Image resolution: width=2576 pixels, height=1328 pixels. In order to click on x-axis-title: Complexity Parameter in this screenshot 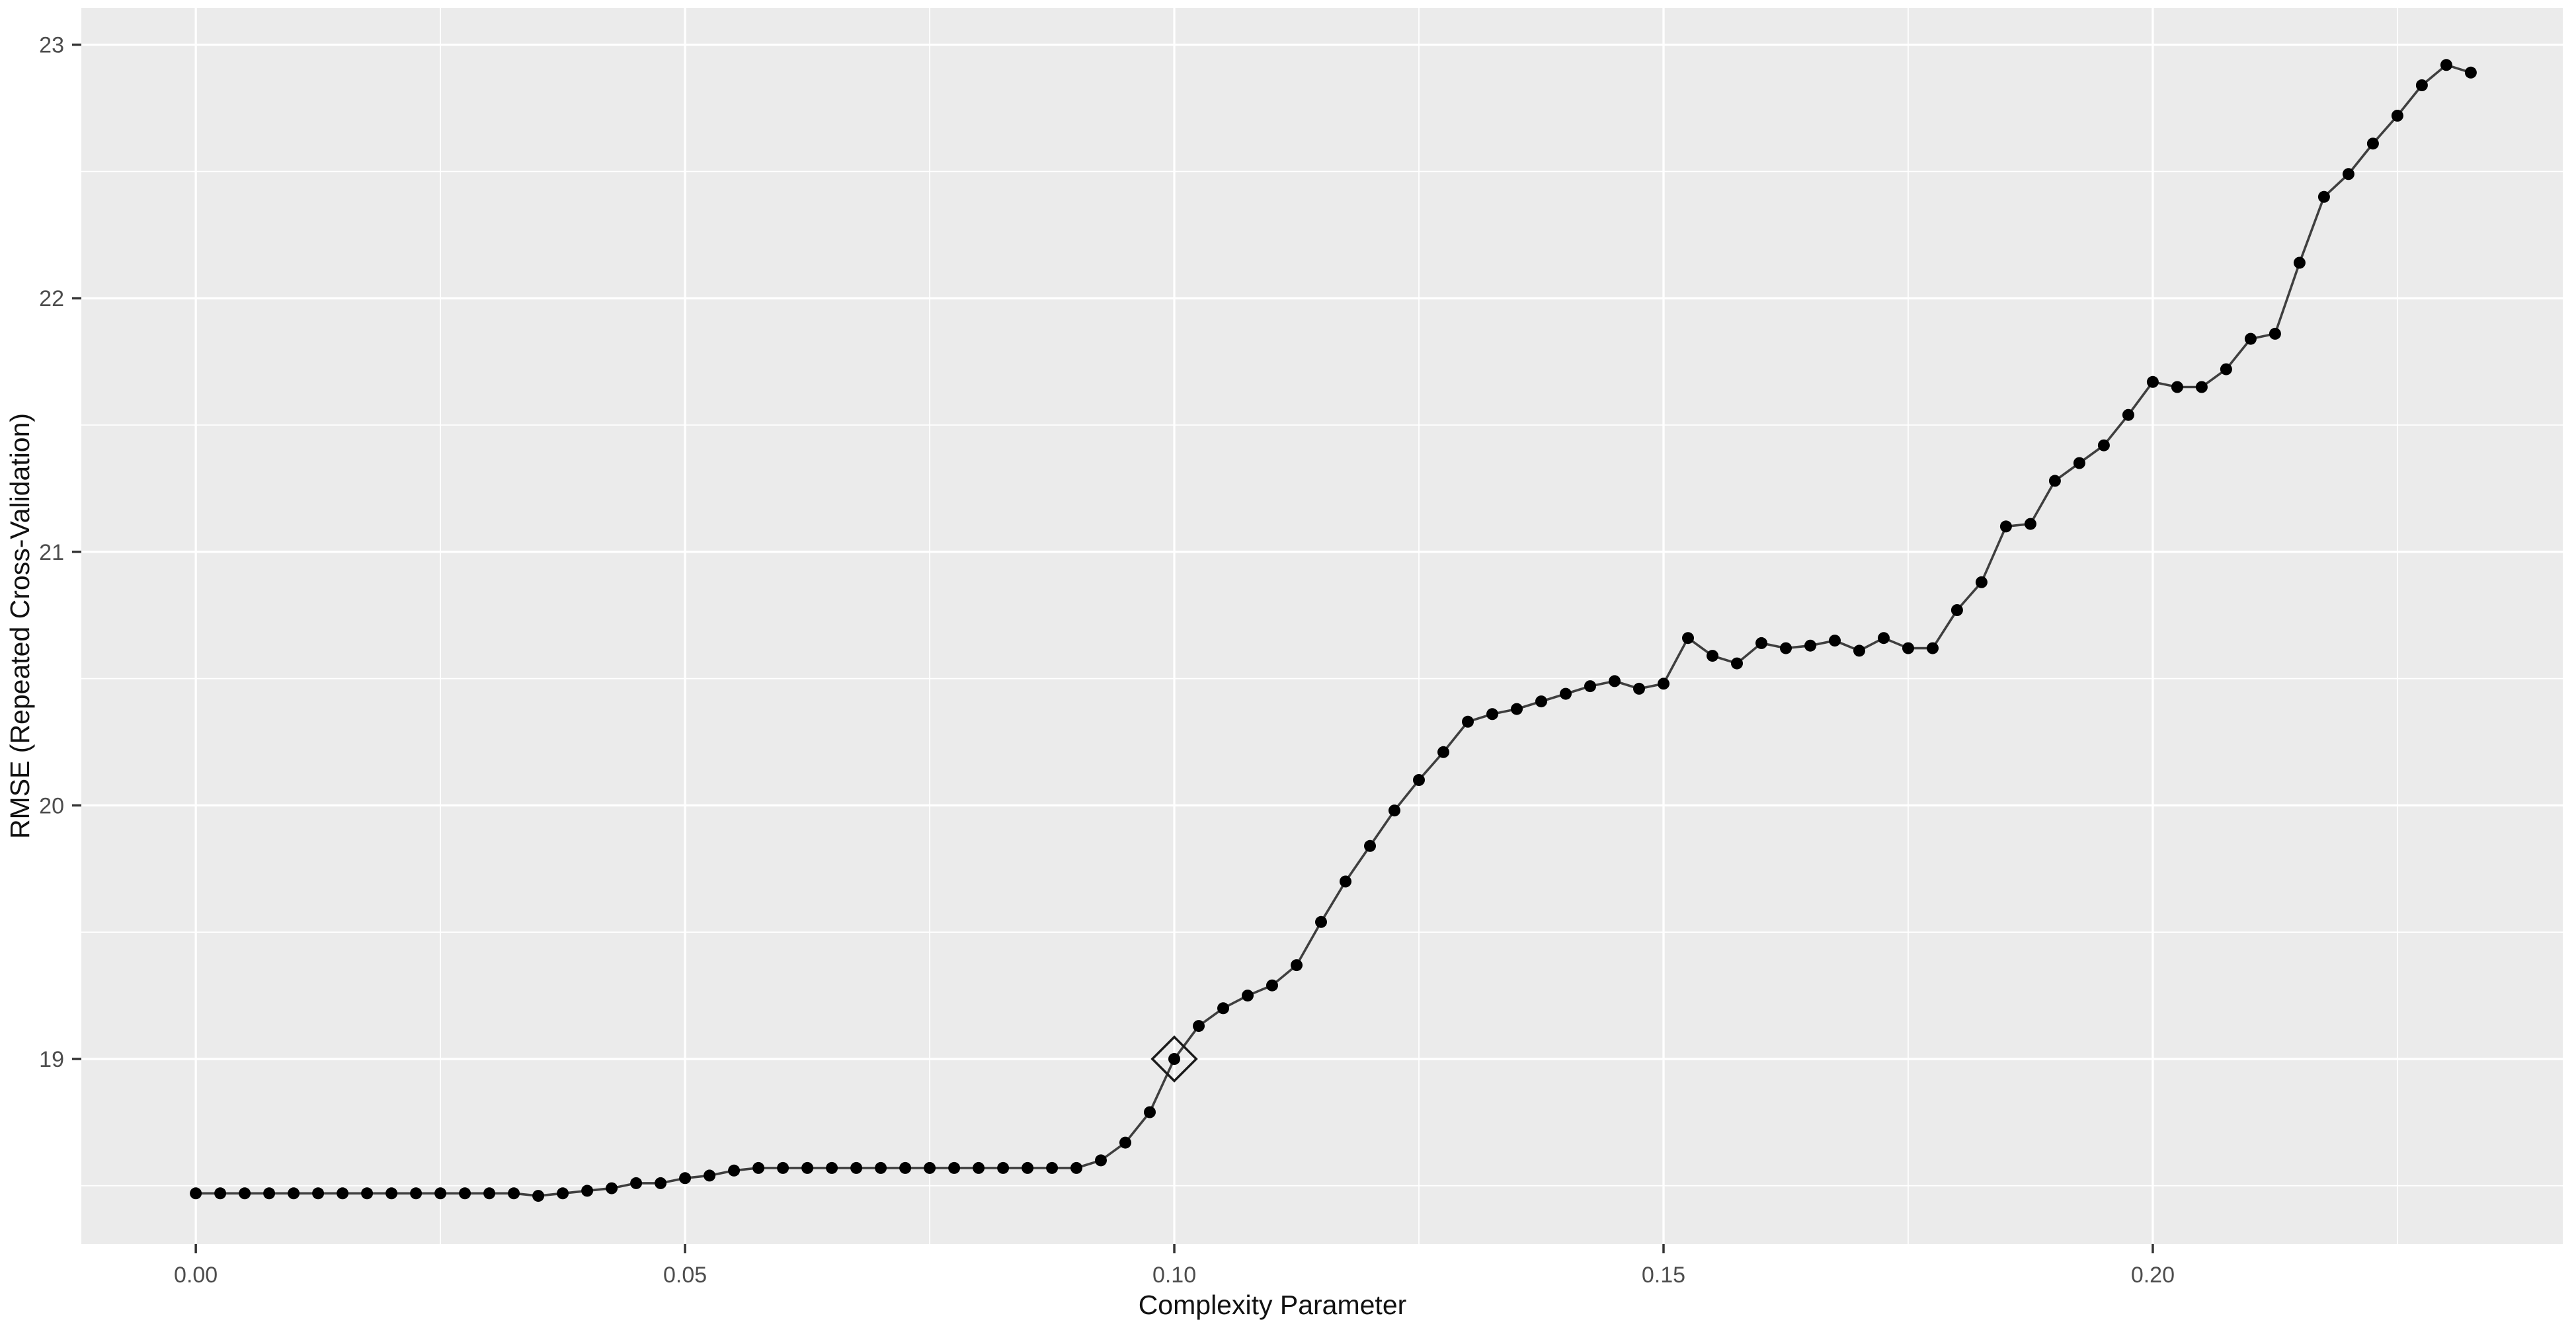, I will do `click(1273, 1305)`.